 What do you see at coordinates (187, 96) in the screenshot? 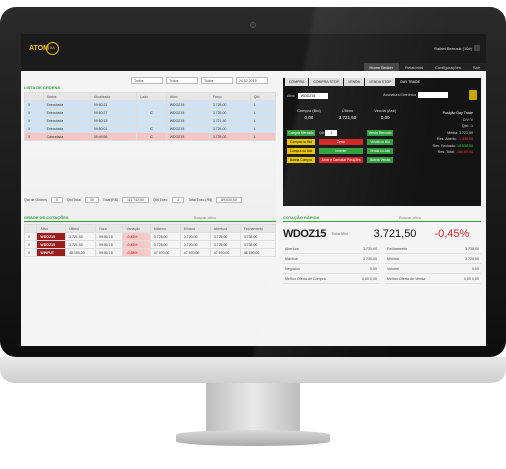
I see `col-asset: Ativo` at bounding box center [187, 96].